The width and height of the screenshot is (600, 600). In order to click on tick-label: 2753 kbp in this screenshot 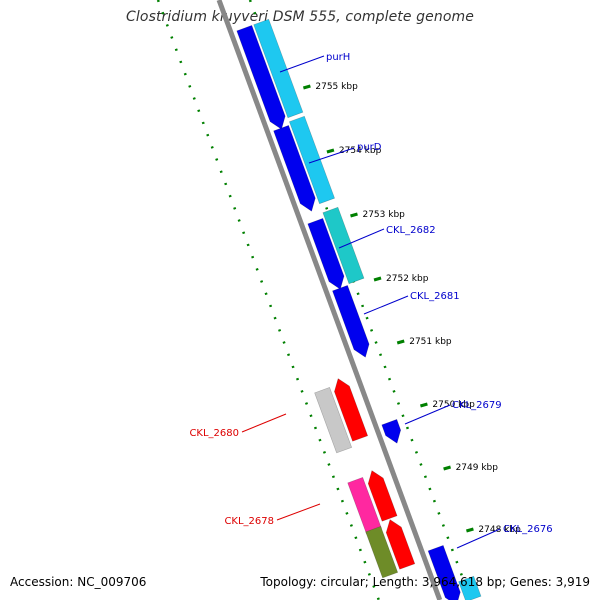, I will do `click(383, 215)`.